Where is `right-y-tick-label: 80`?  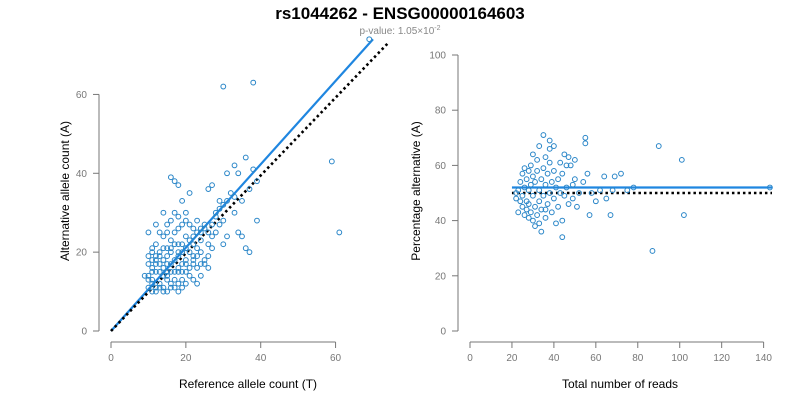
right-y-tick-label: 80 is located at coordinates (441, 111).